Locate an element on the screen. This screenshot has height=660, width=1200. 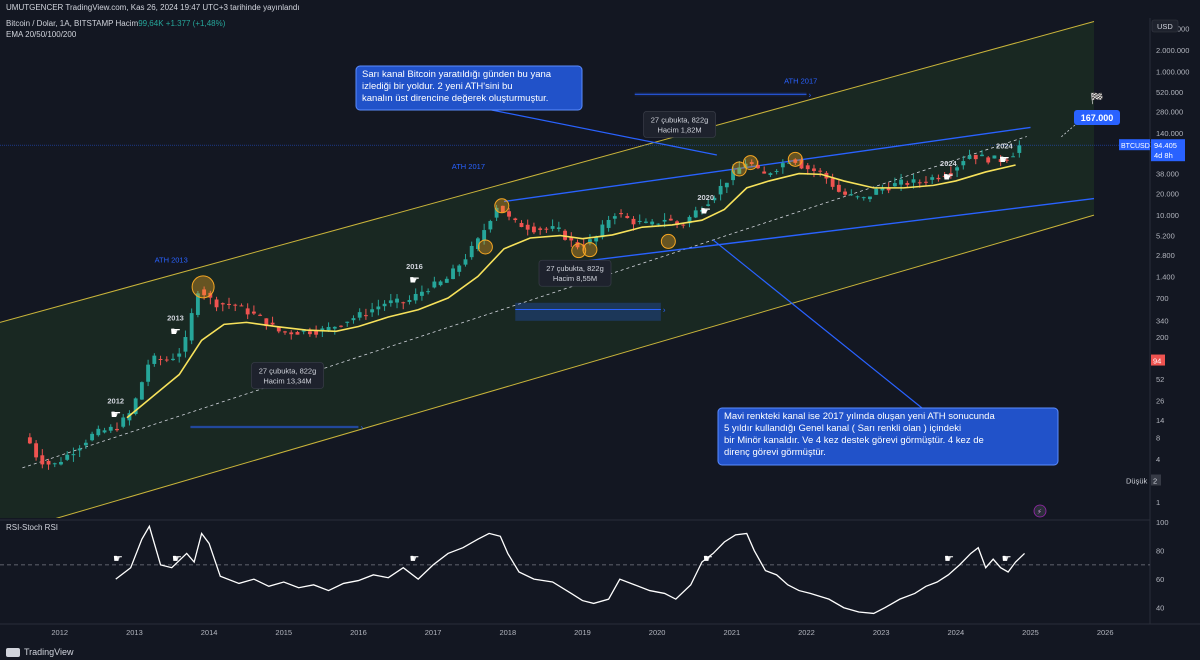
touch-point-marker is located at coordinates (668, 241).